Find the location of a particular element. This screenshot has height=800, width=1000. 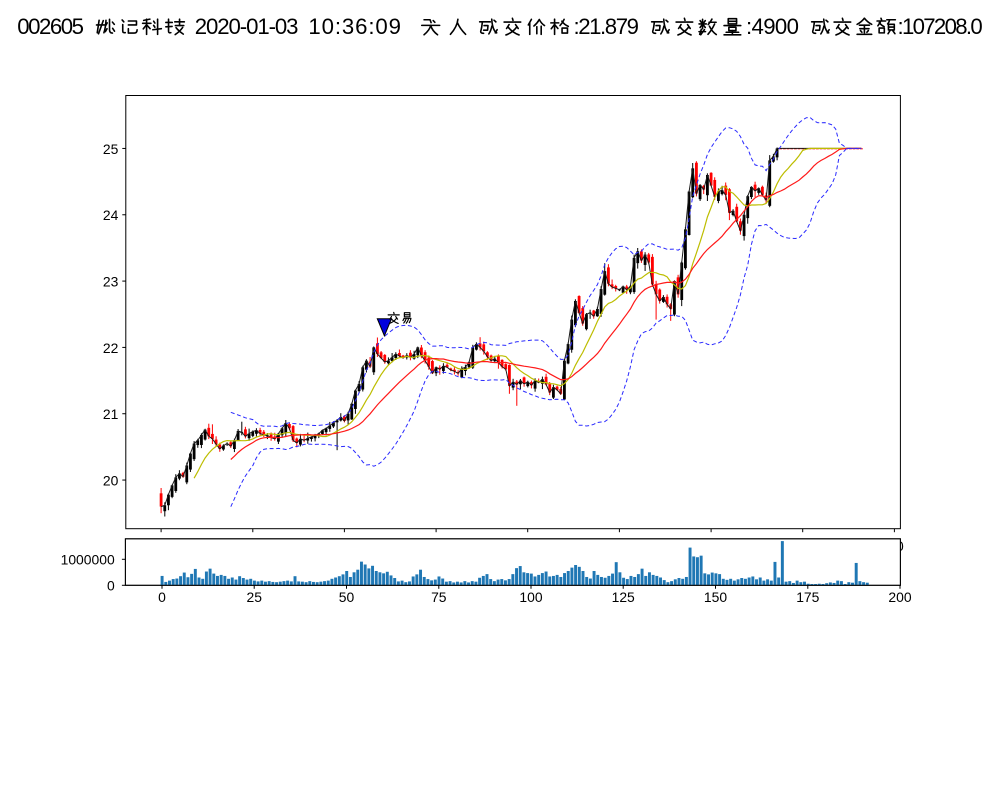

svg-text: :107208.0 is located at coordinates (940, 26).